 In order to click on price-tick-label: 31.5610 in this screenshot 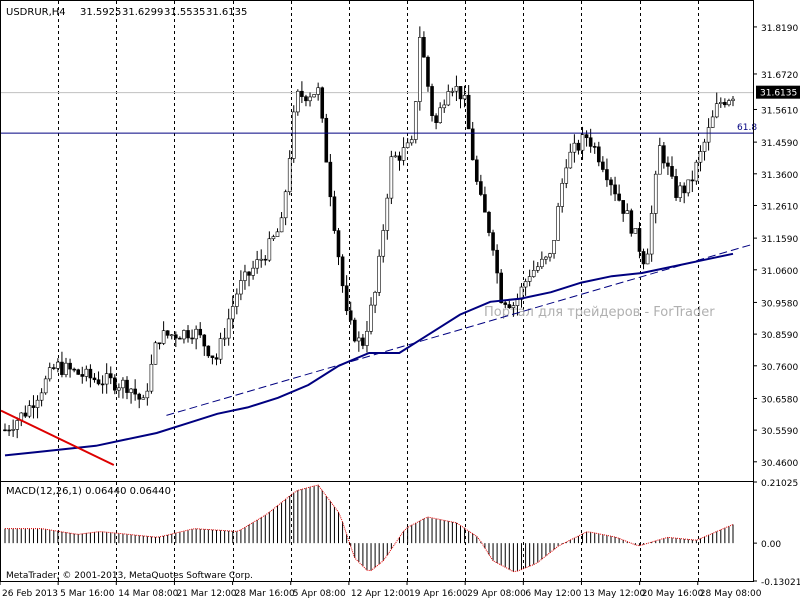, I will do `click(779, 111)`.